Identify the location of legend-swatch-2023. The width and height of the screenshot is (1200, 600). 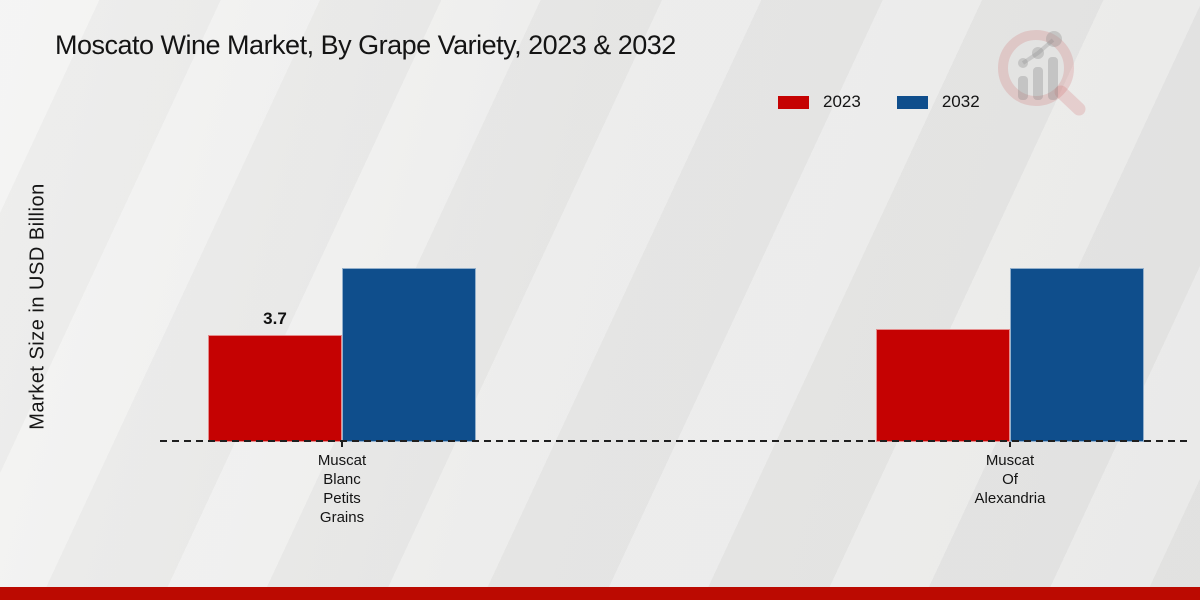
(793, 102).